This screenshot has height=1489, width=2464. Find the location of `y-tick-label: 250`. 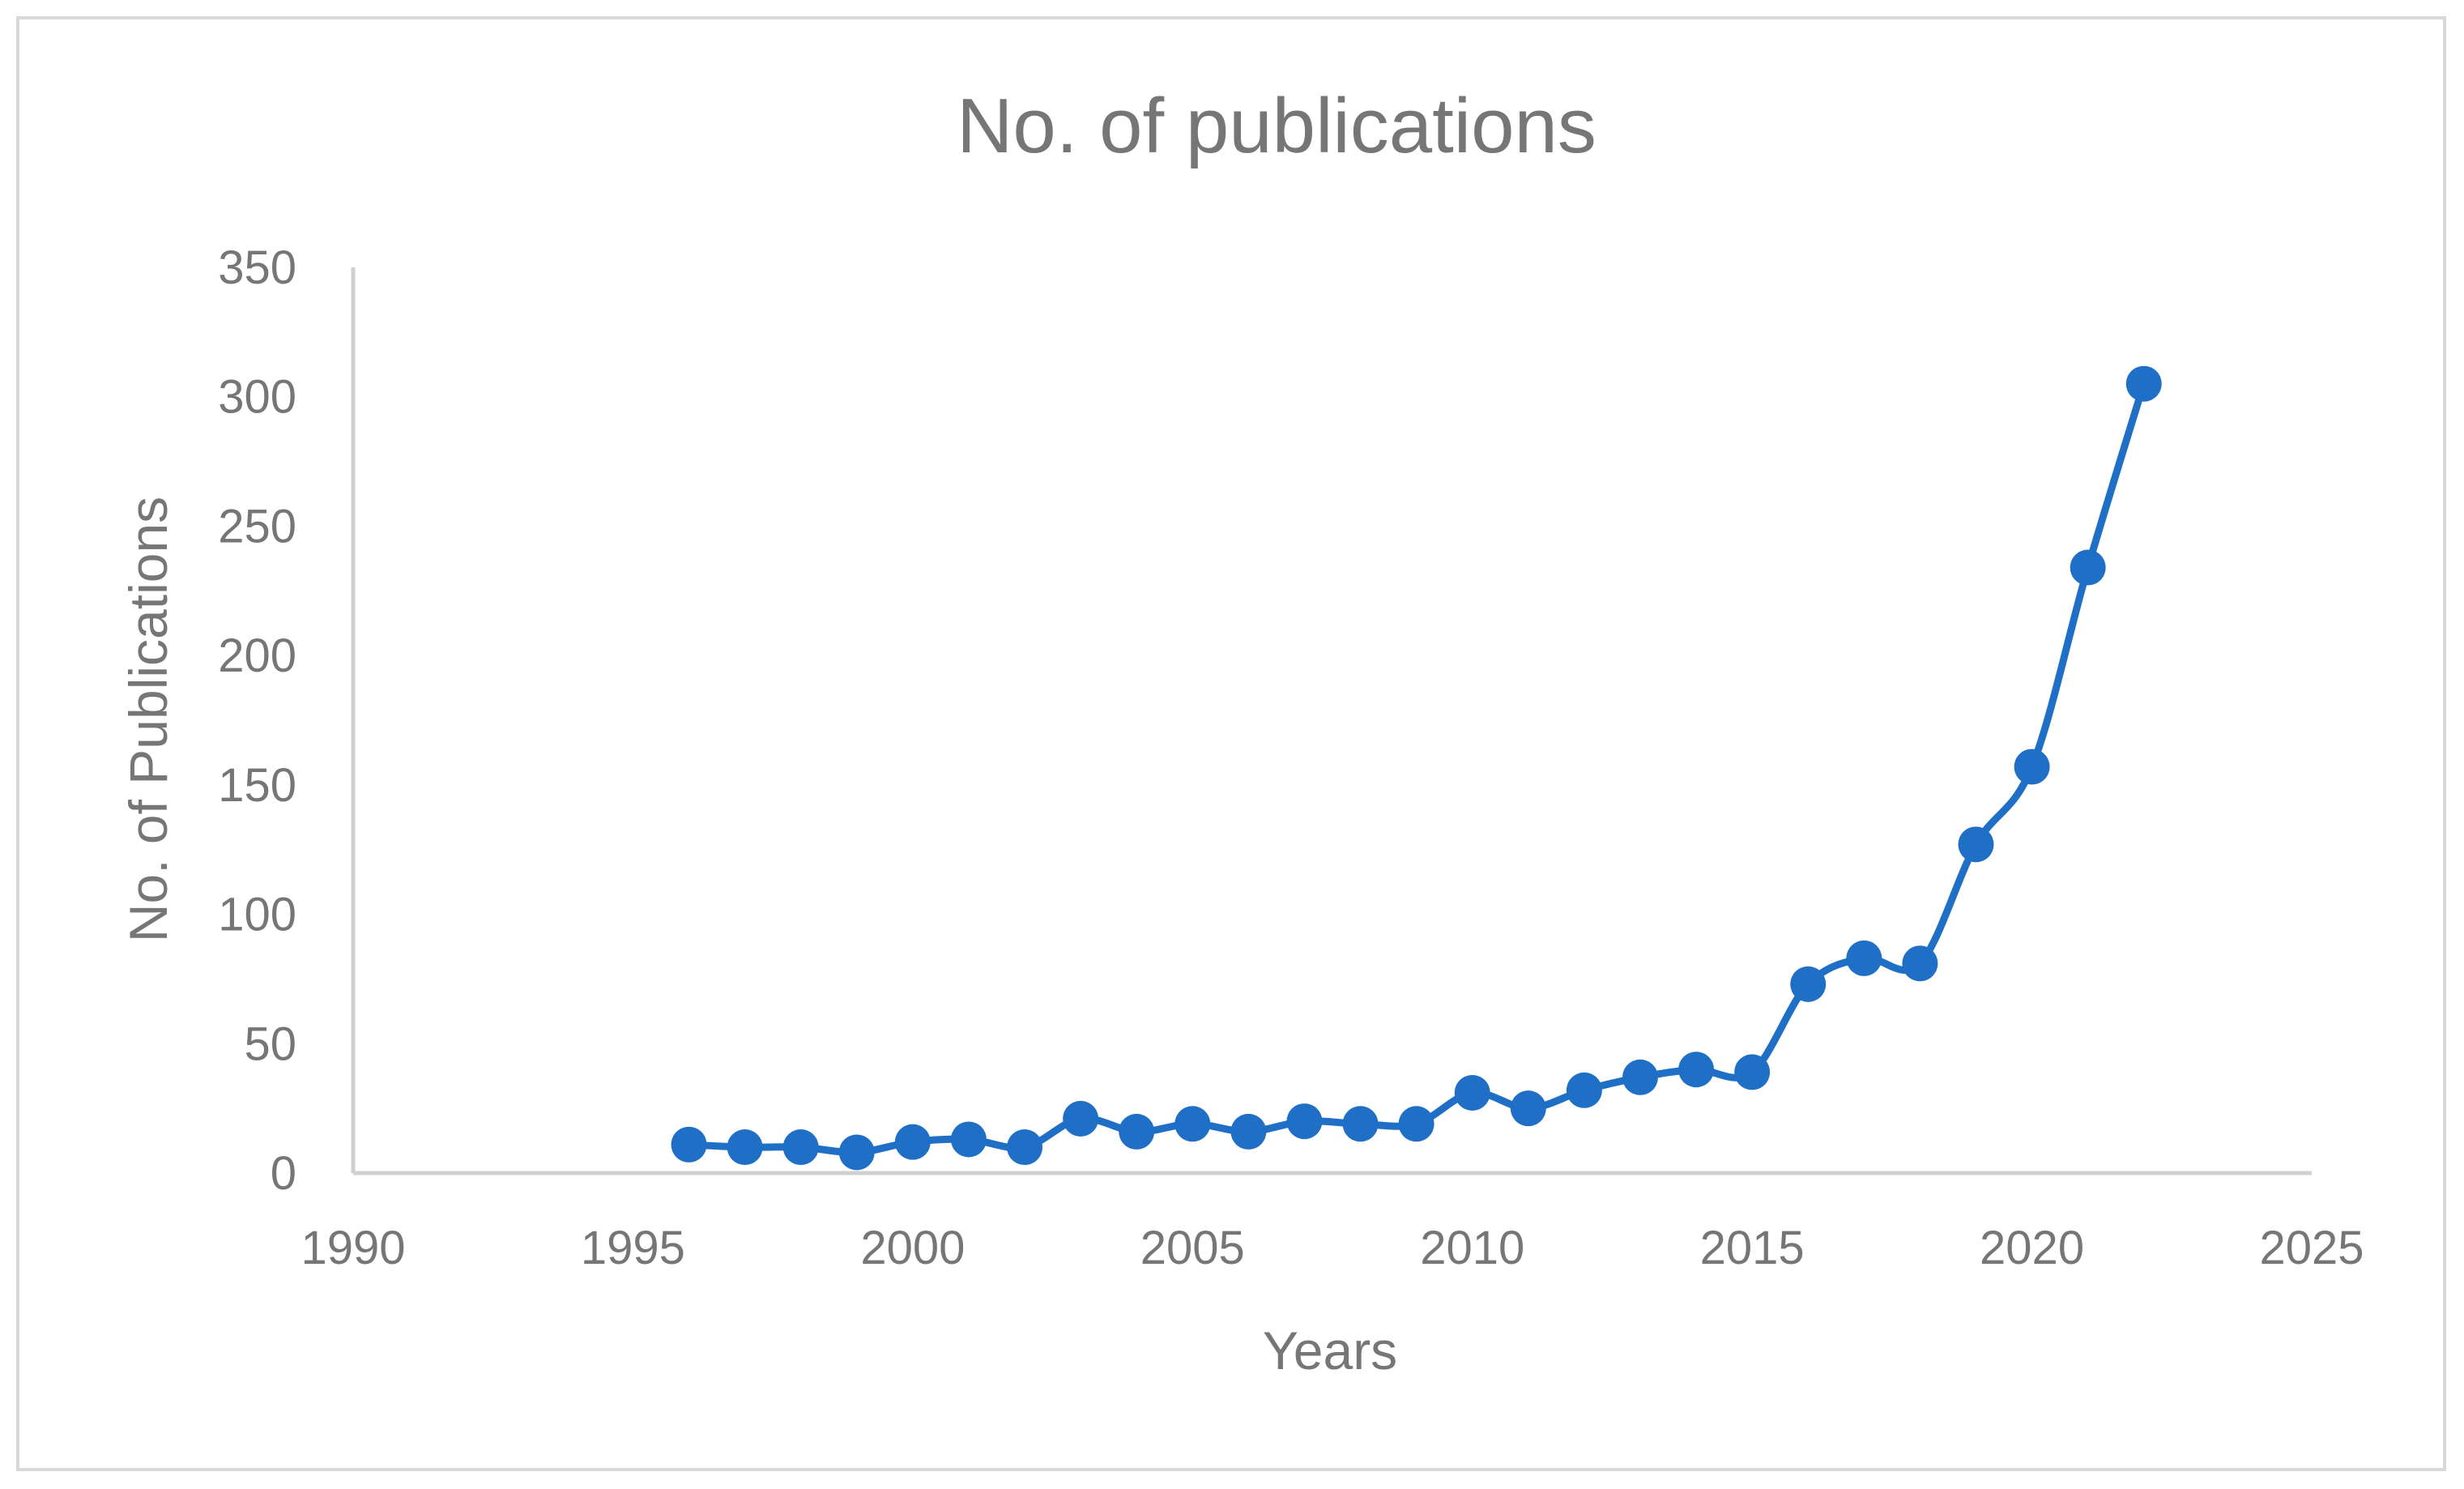

y-tick-label: 250 is located at coordinates (257, 526).